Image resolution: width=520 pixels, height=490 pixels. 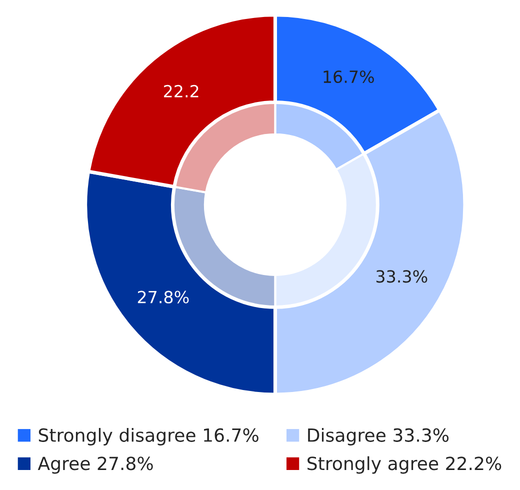 What do you see at coordinates (349, 77) in the screenshot?
I see `data-label: 16.7%` at bounding box center [349, 77].